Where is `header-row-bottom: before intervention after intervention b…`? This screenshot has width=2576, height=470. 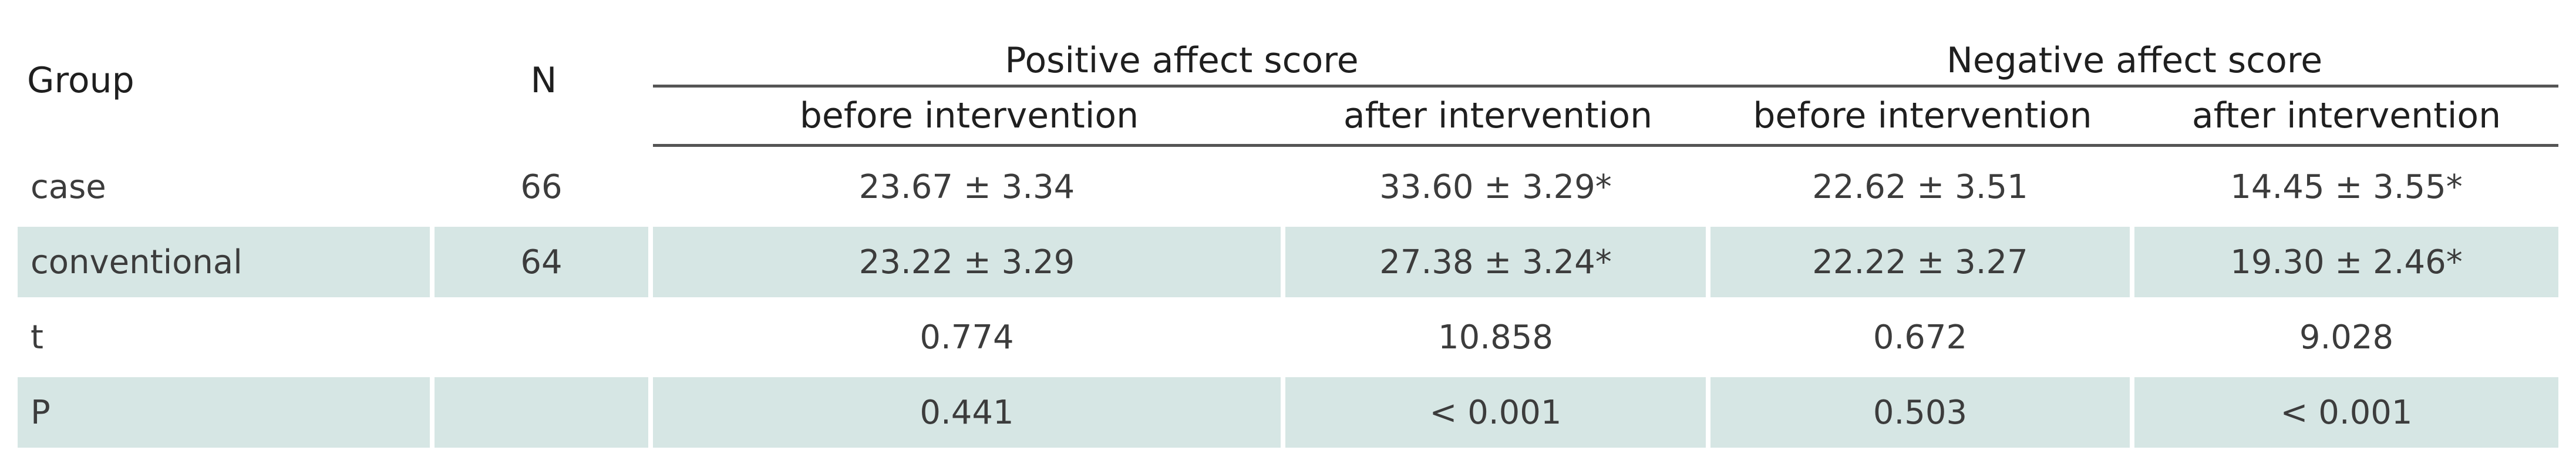 header-row-bottom: before intervention after intervention b… is located at coordinates (1288, 117).